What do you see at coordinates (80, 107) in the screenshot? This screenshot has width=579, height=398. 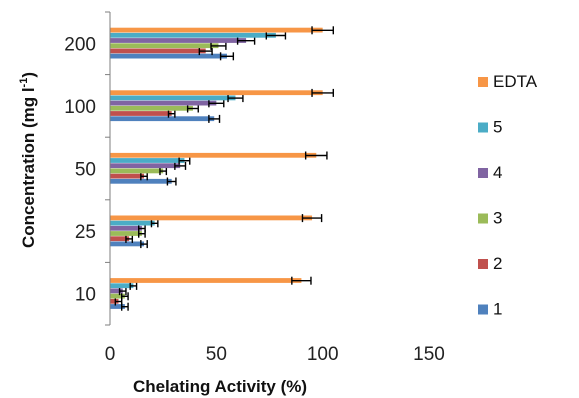 I see `y-tick-label: 100` at bounding box center [80, 107].